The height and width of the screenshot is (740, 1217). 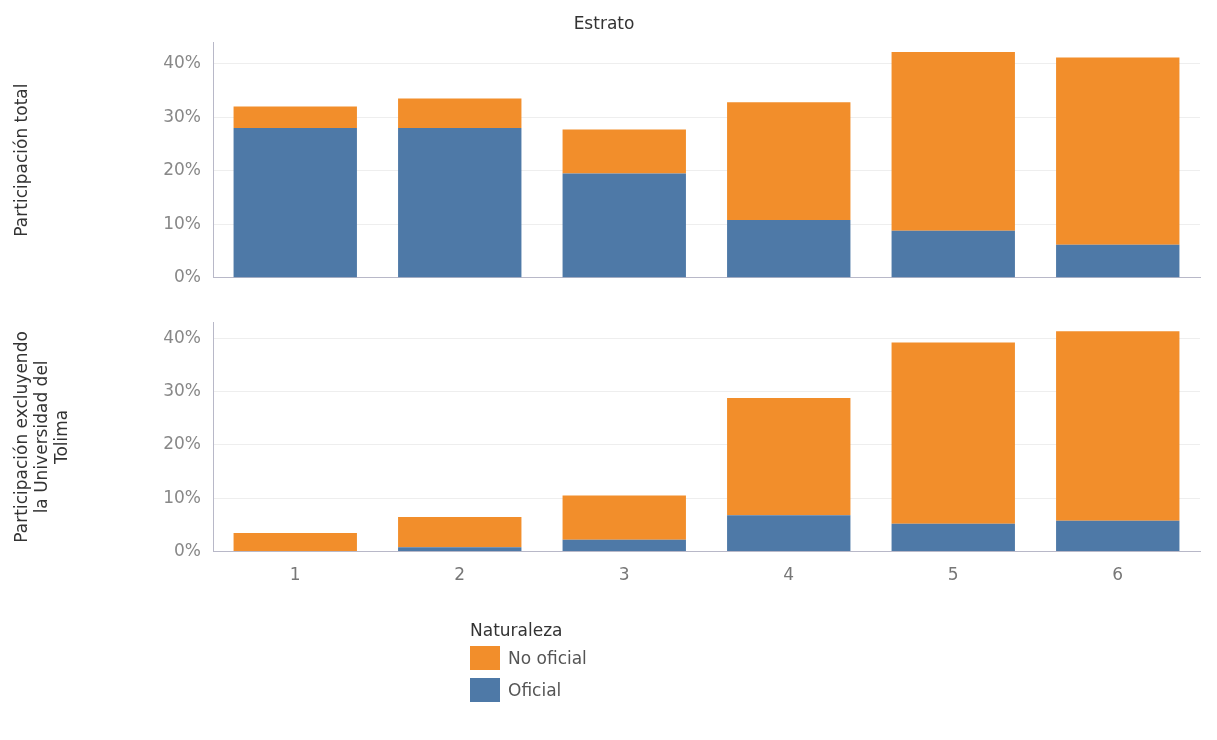 I want to click on chart-title: Estrato, so click(x=604, y=22).